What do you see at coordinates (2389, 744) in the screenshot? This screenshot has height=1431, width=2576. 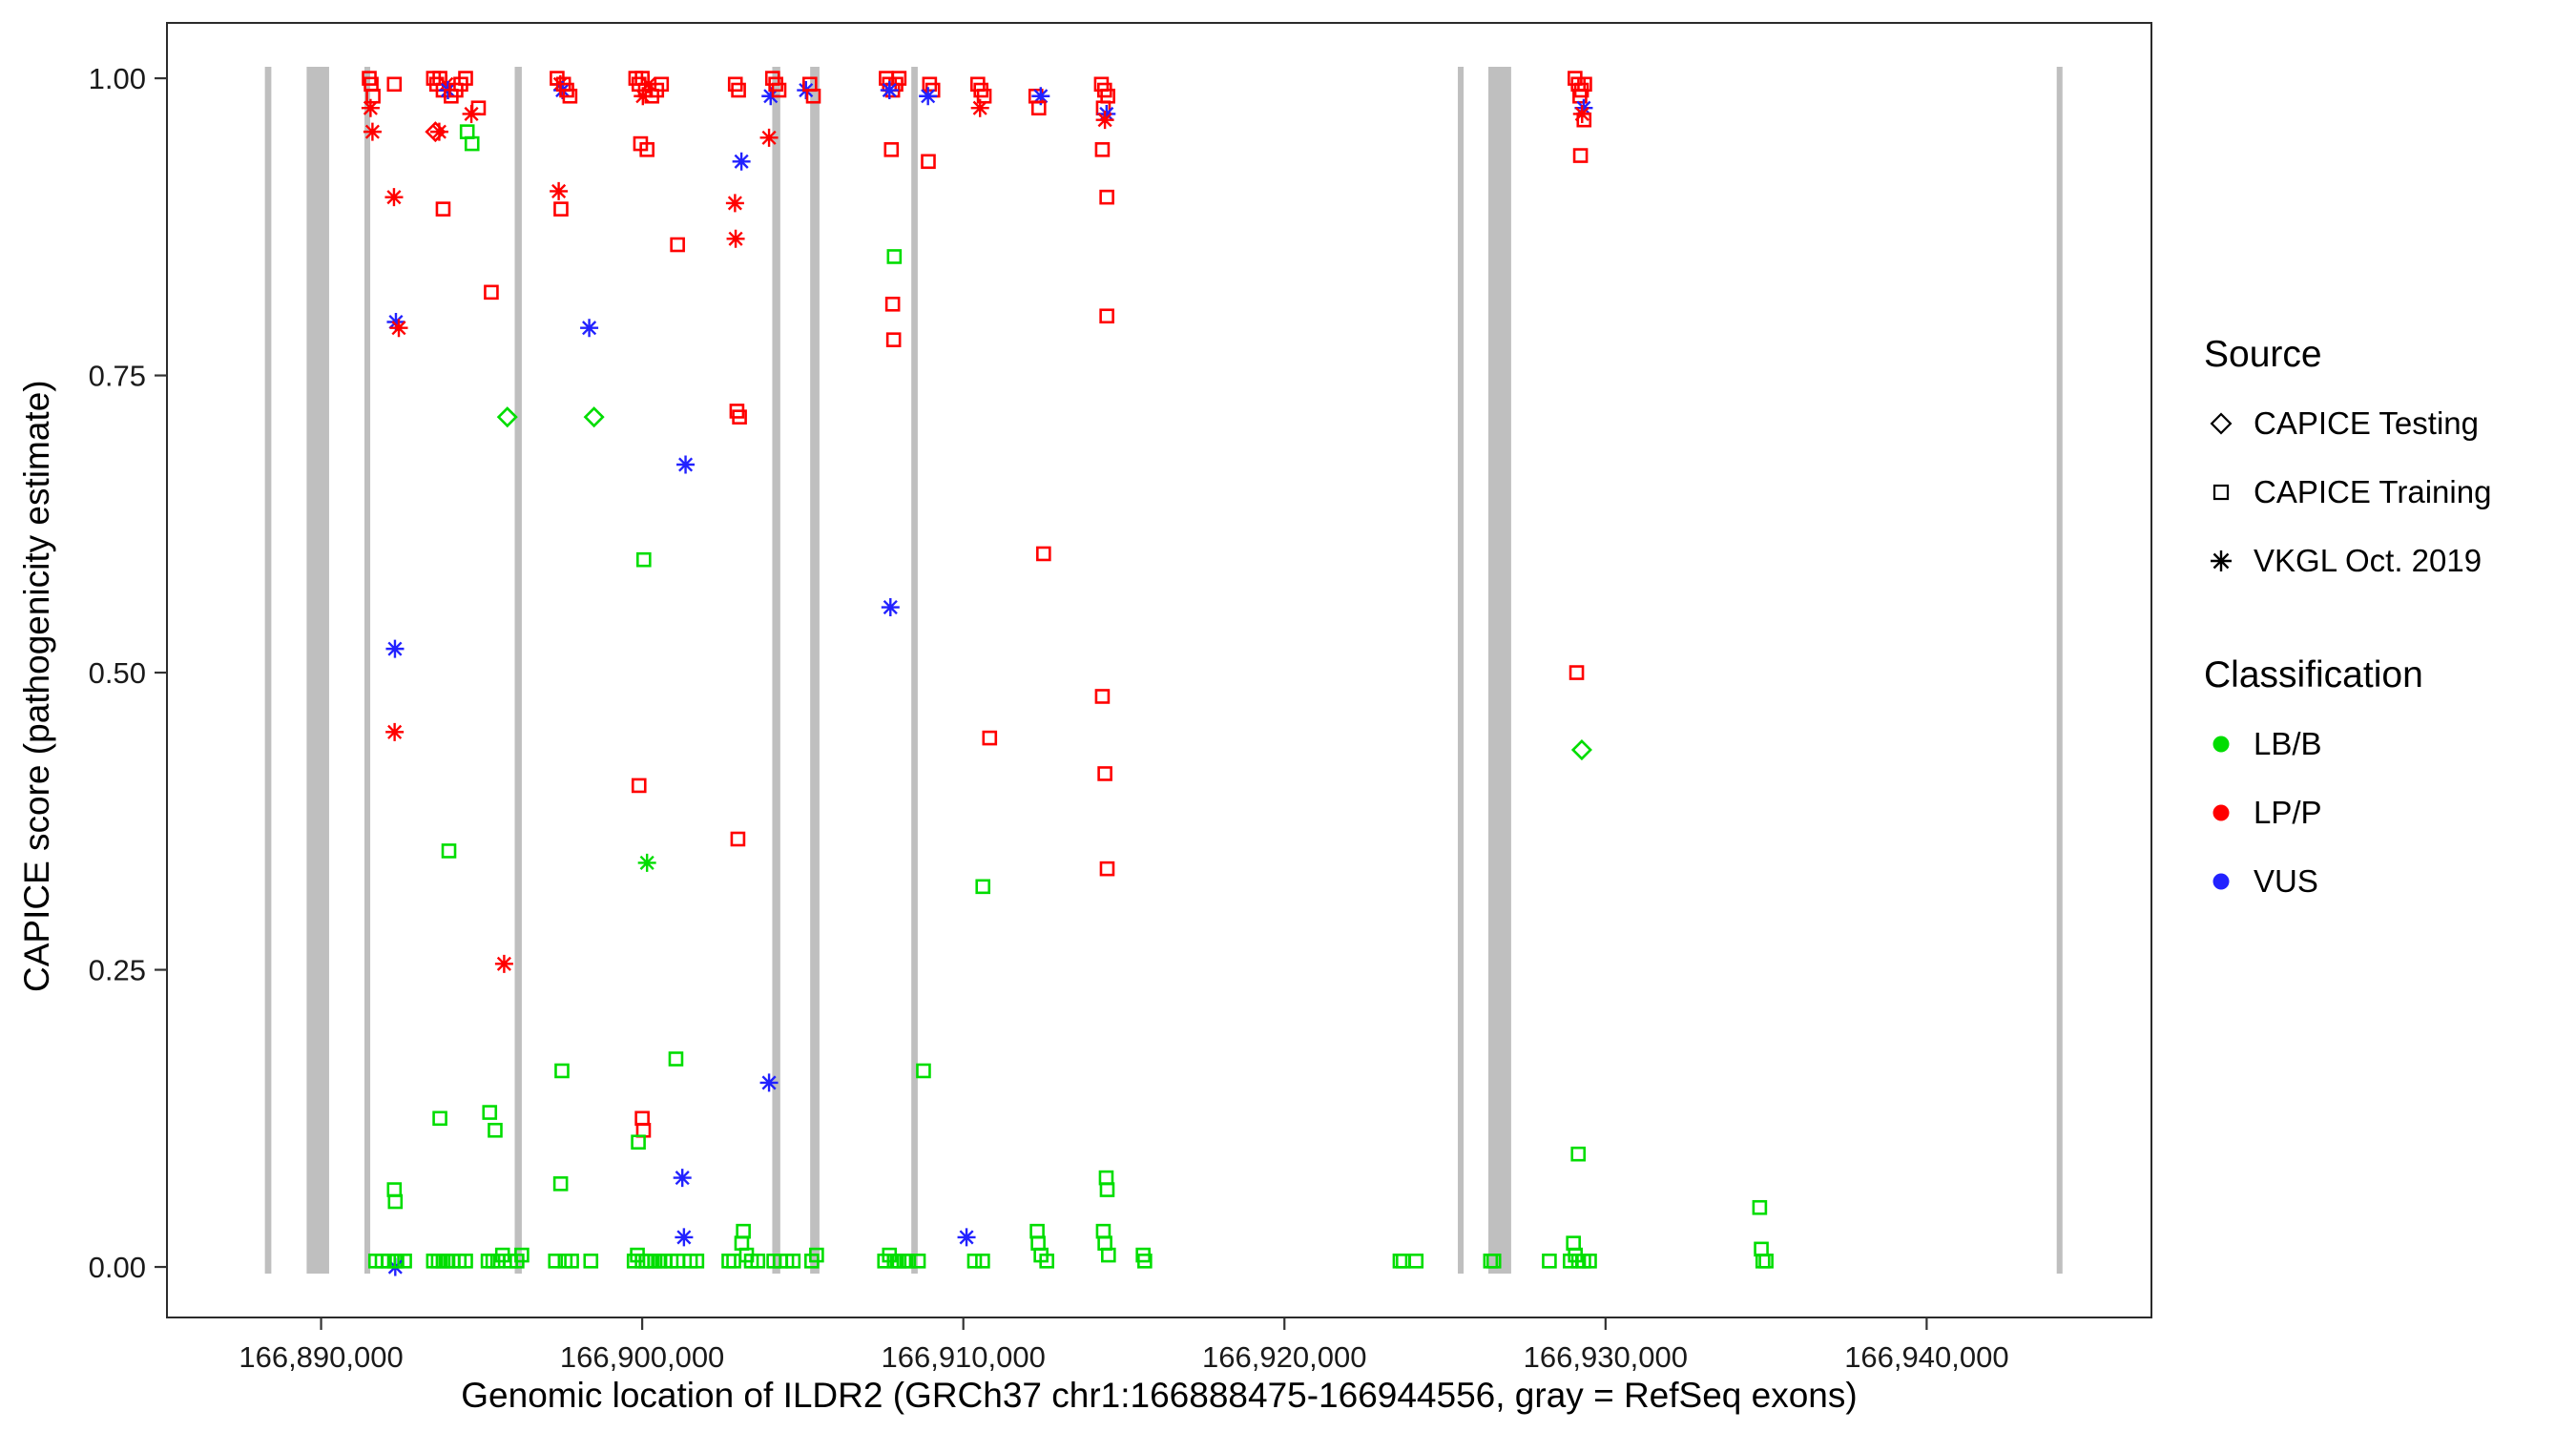 I see `legend-item-lbb: LB/B` at bounding box center [2389, 744].